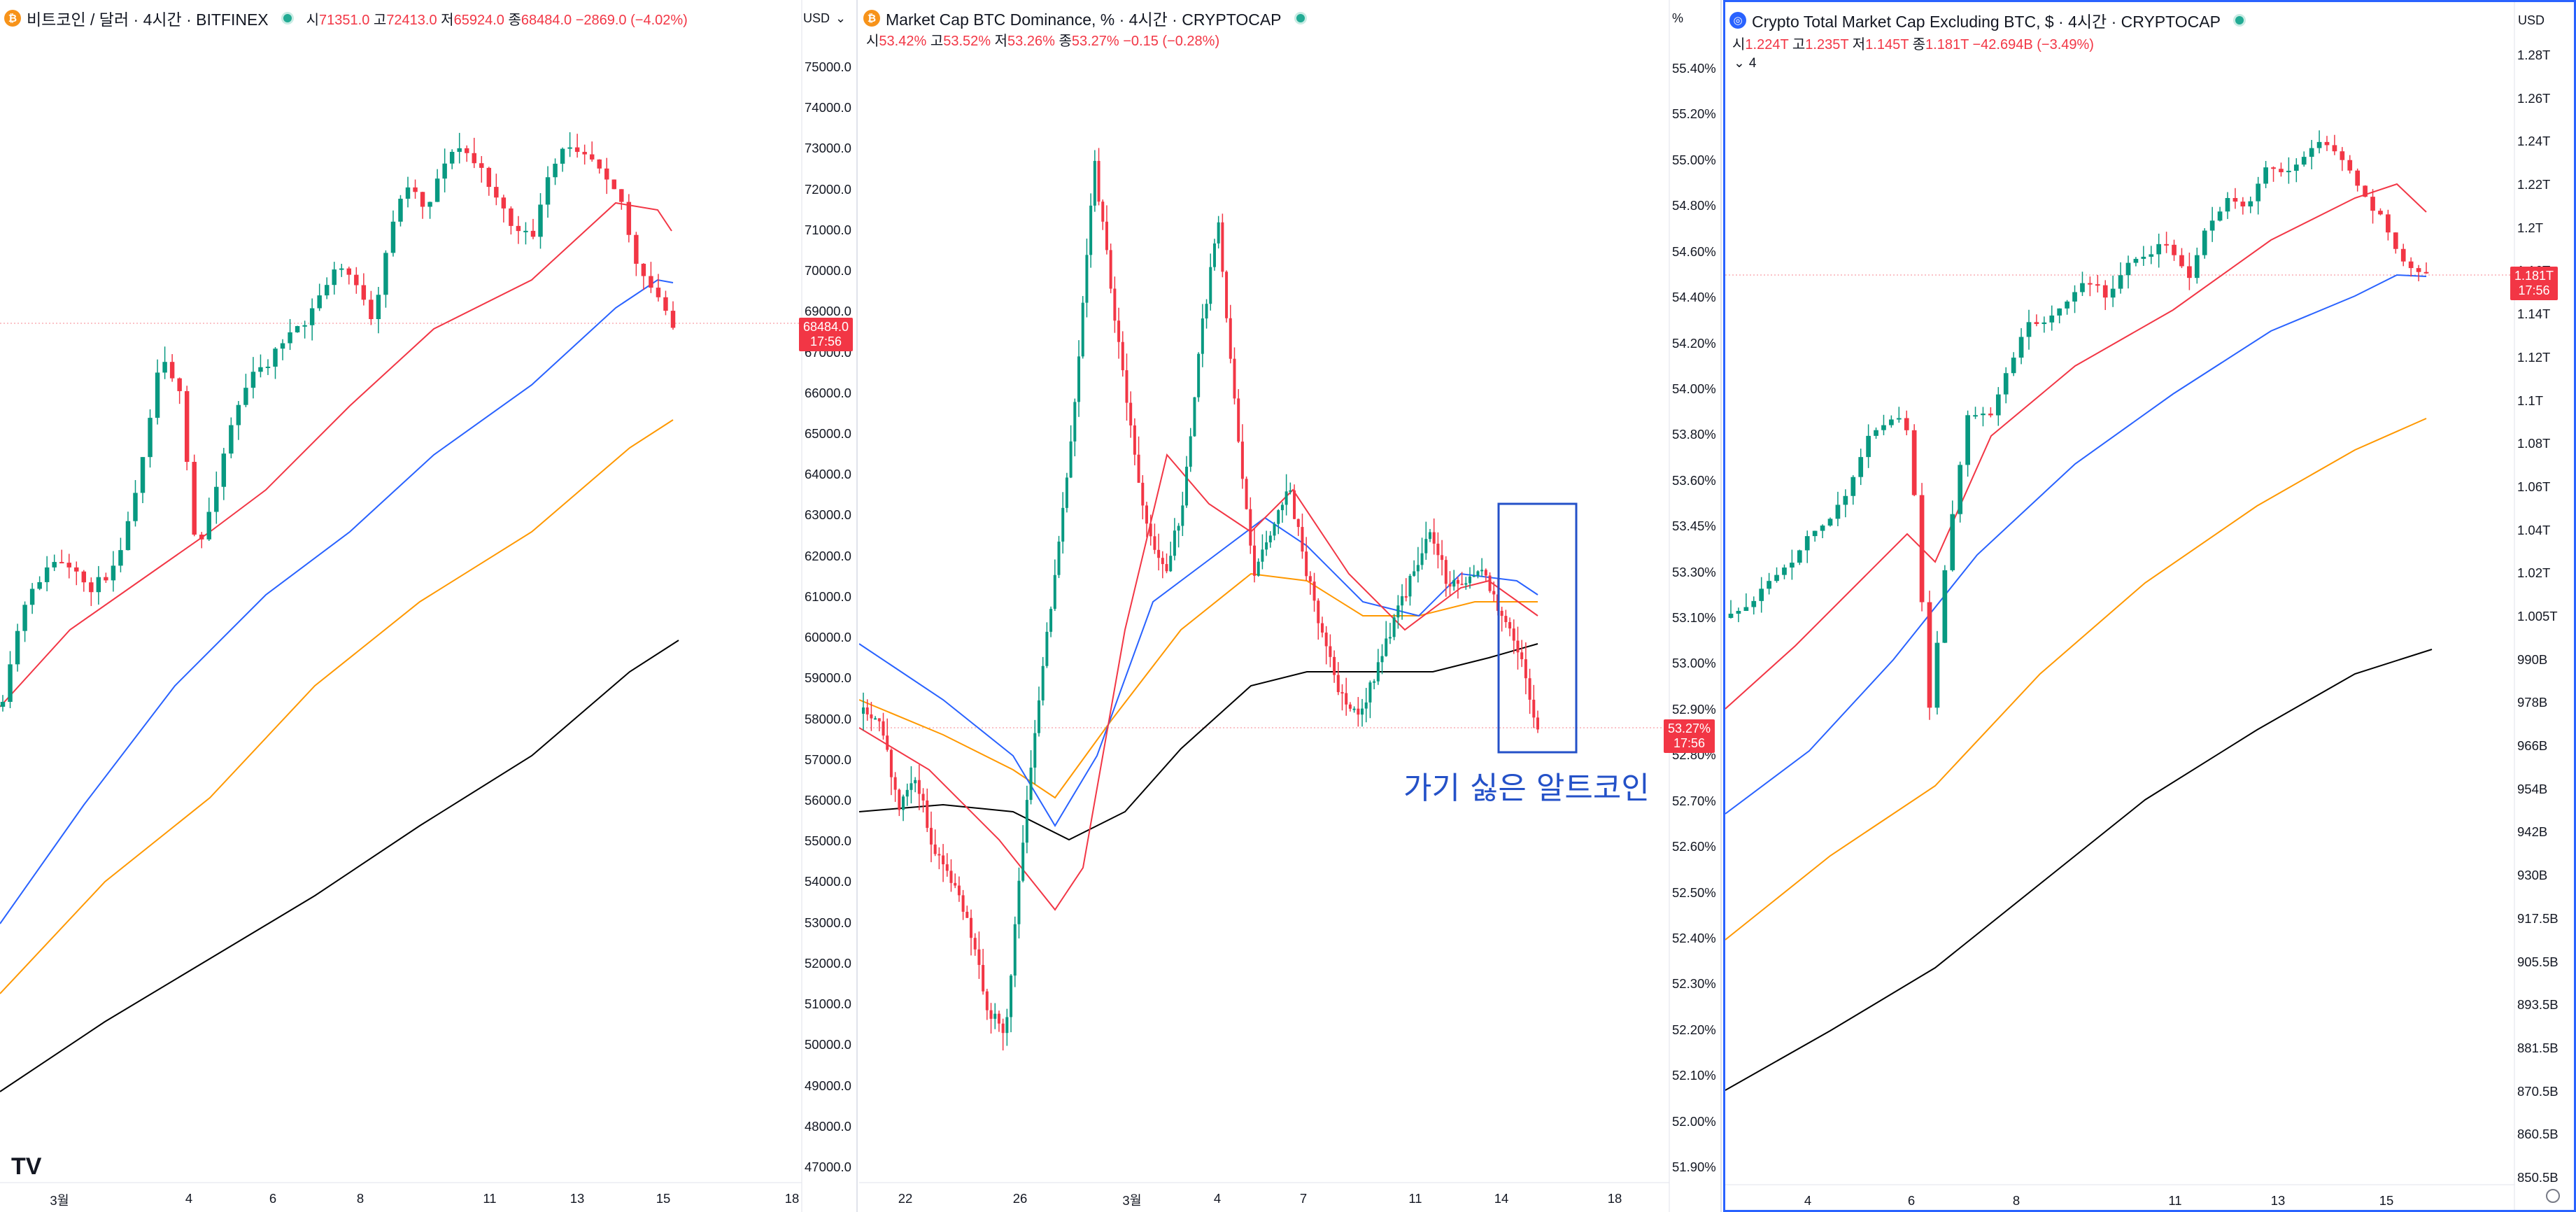 This screenshot has height=1212, width=2576. I want to click on price-axis-label: 1.1T, so click(2530, 401).